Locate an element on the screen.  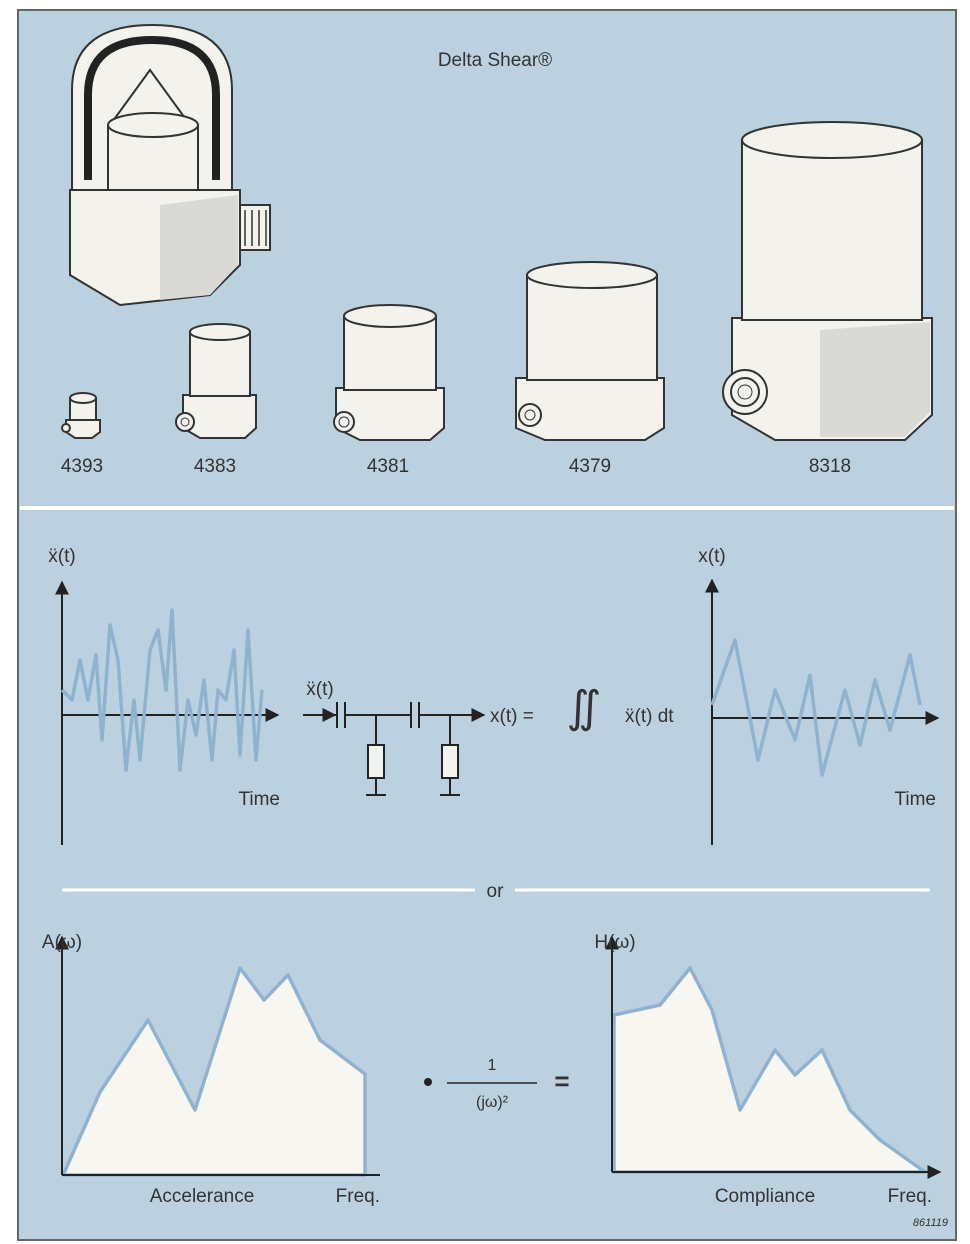
acceleration-signal is located at coordinates (162, 690).